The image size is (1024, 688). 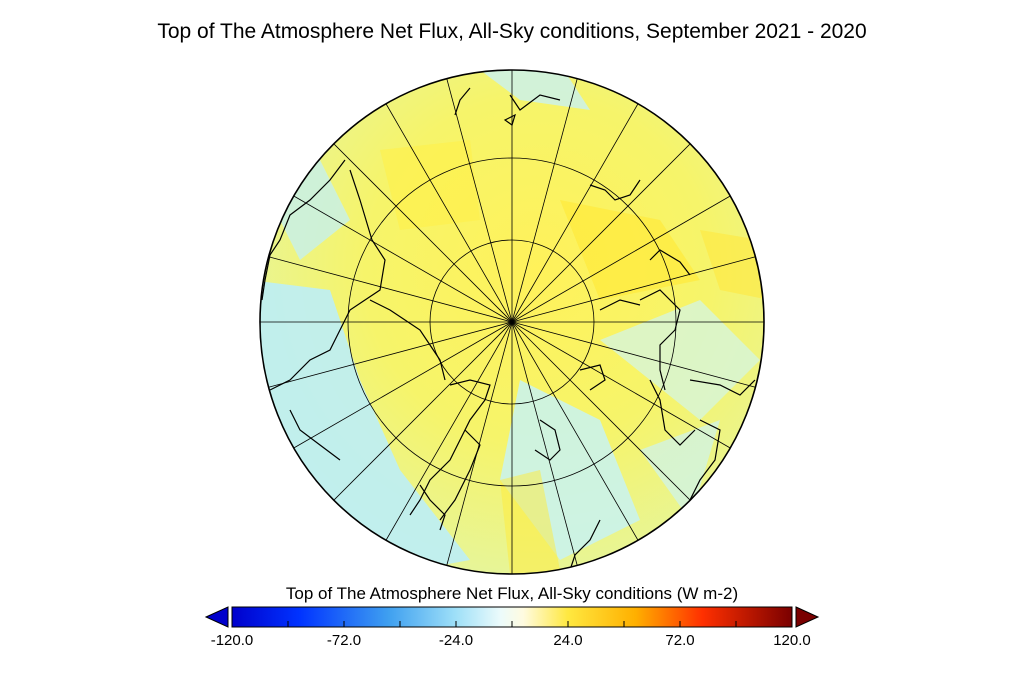 I want to click on colorbar-tick-label: 24.0, so click(x=568, y=640).